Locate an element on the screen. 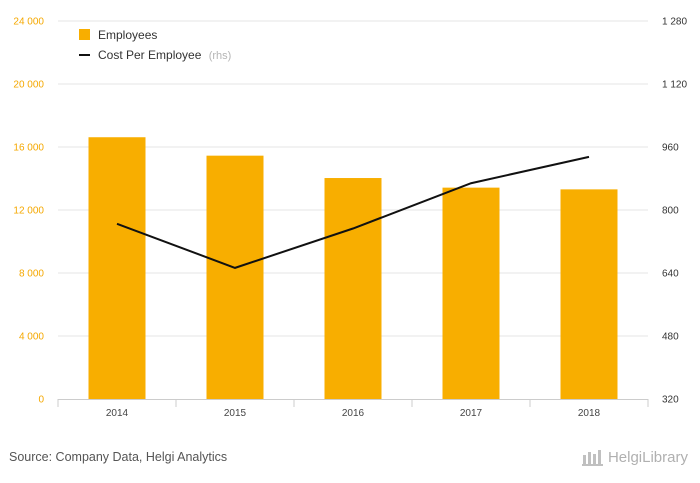  y-left-tick-label: 8 000 is located at coordinates (31, 274).